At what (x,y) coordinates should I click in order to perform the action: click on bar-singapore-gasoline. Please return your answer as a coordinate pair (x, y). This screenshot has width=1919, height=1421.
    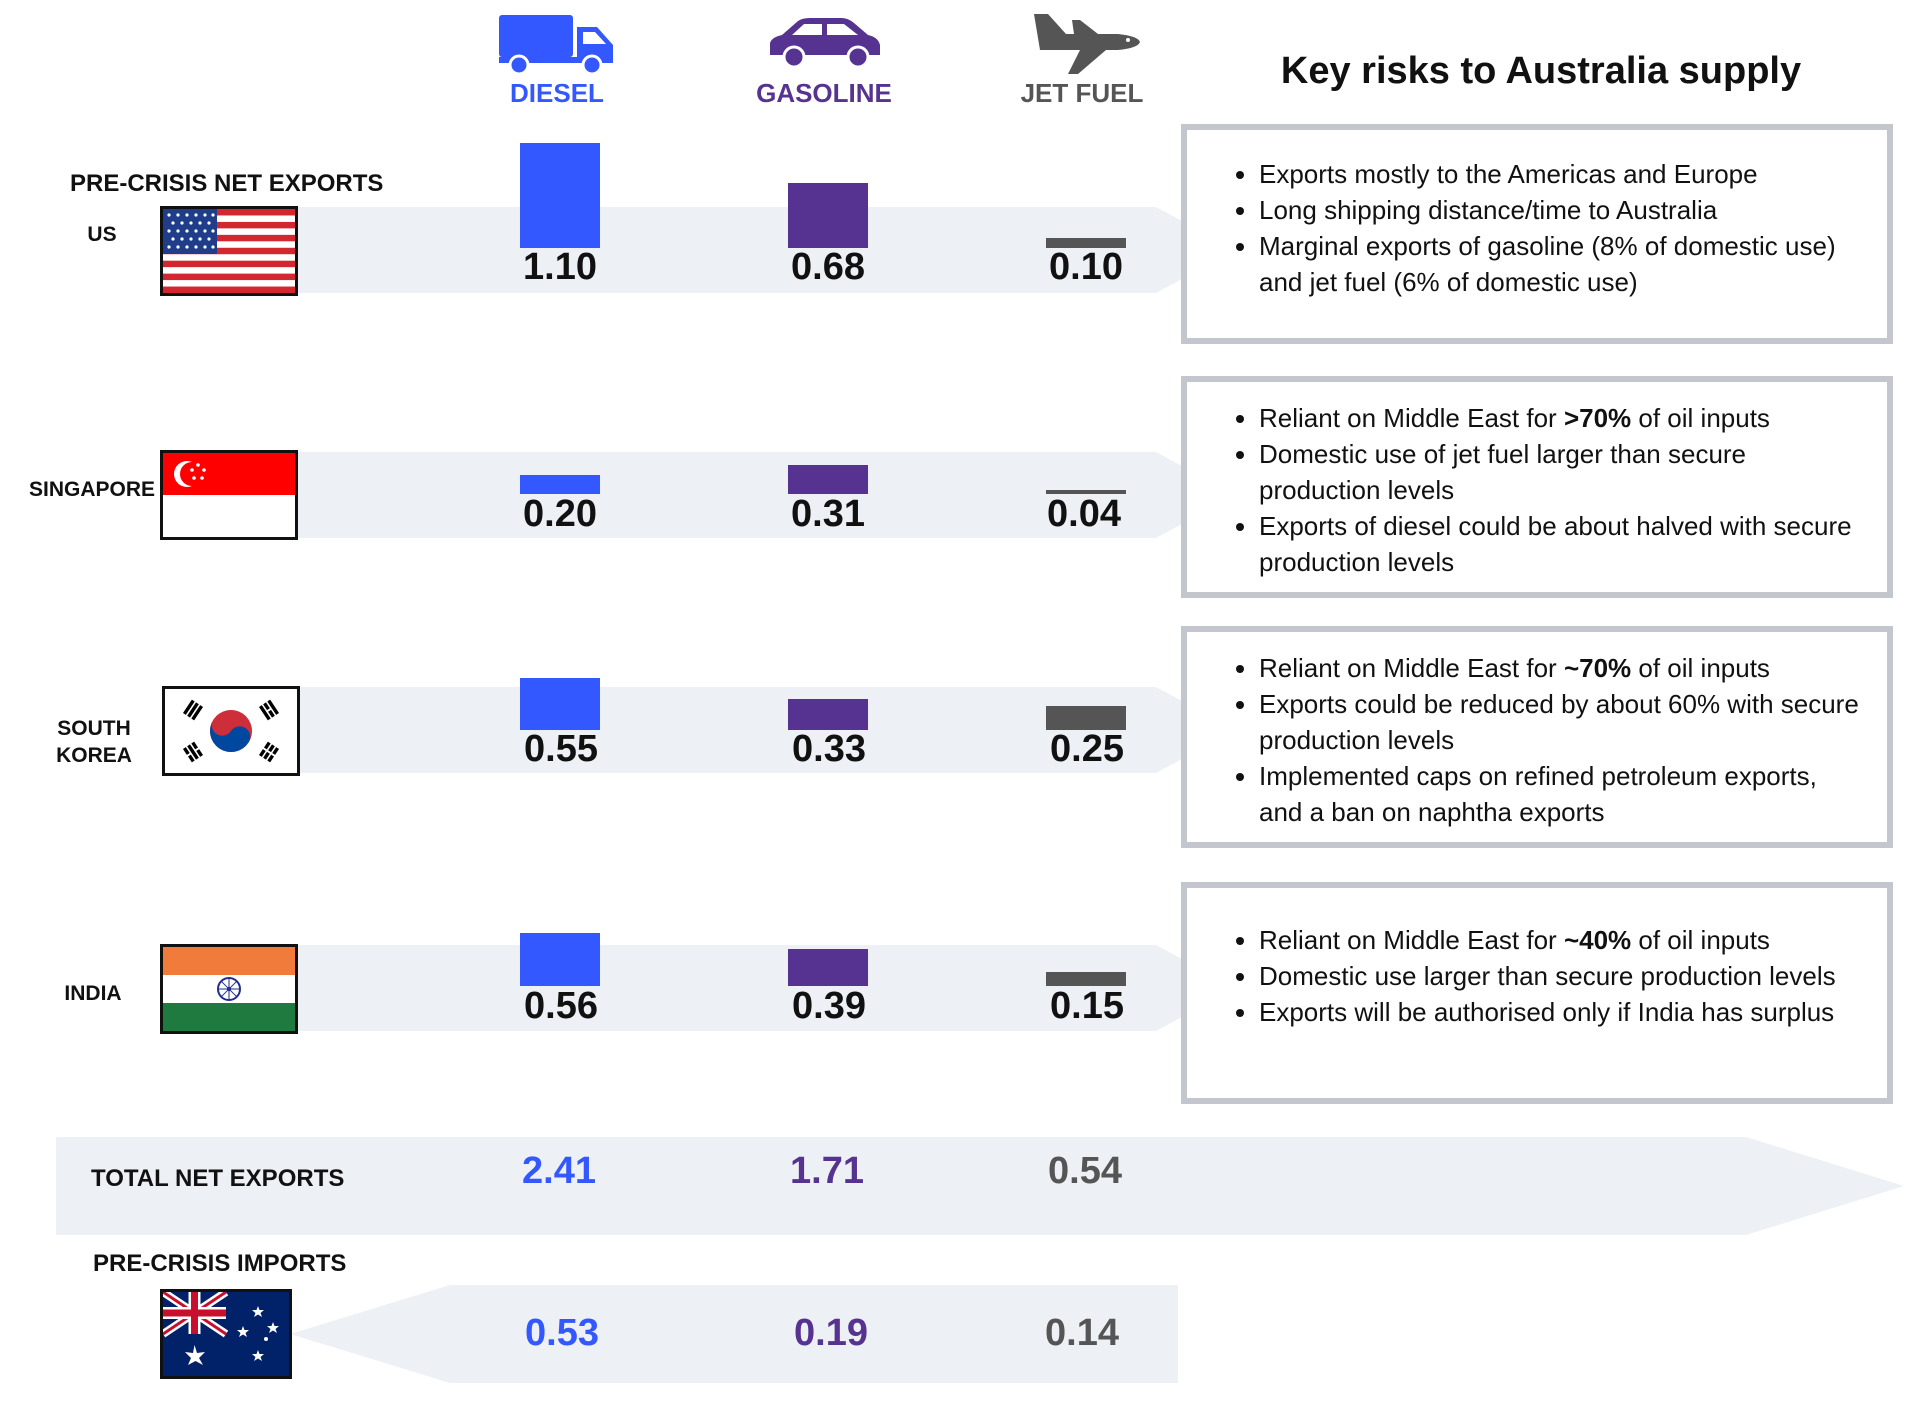
    Looking at the image, I should click on (828, 479).